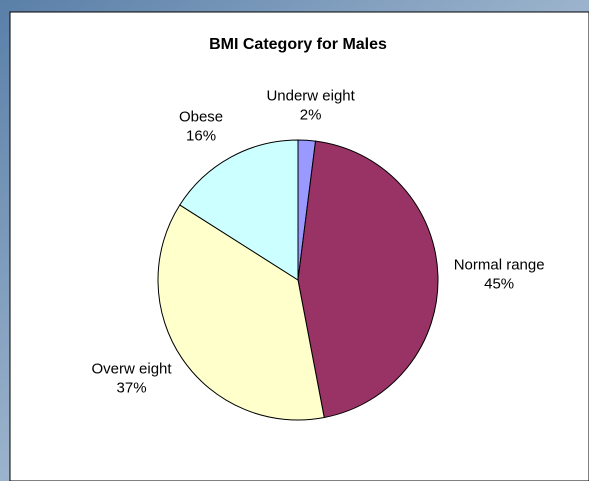  What do you see at coordinates (499, 264) in the screenshot?
I see `slice-label: Normal range` at bounding box center [499, 264].